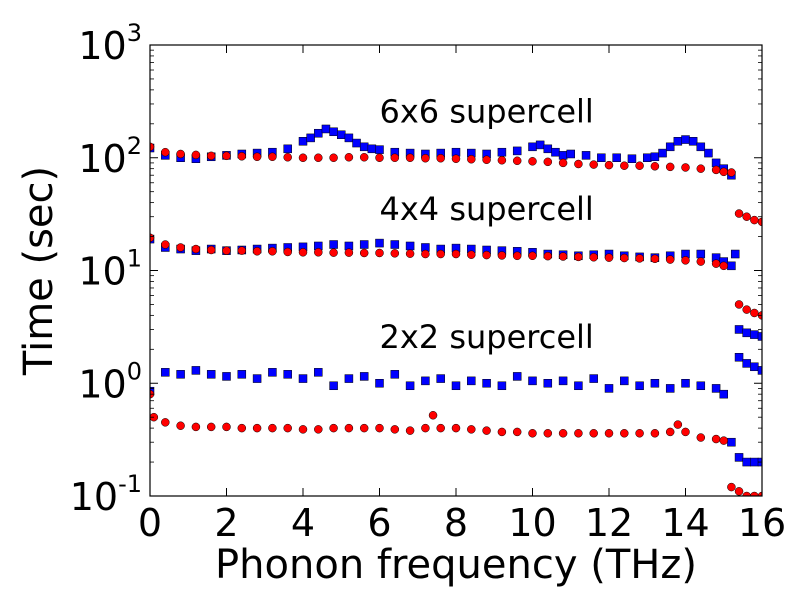  Describe the element at coordinates (487, 209) in the screenshot. I see `supercell-annotation: 4x4 supercell` at that location.